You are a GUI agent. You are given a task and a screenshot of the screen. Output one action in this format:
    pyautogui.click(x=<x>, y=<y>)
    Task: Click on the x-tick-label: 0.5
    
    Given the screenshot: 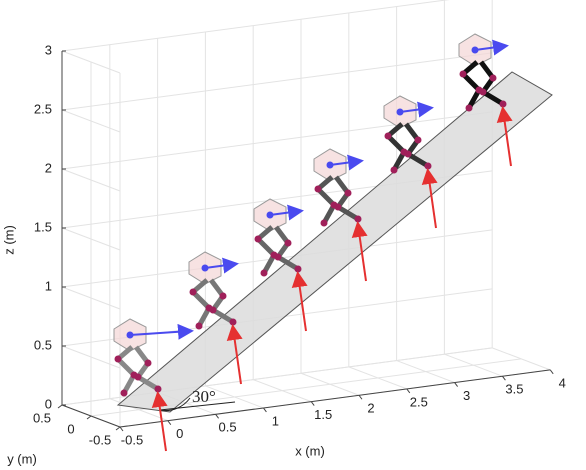 What is the action you would take?
    pyautogui.click(x=228, y=427)
    